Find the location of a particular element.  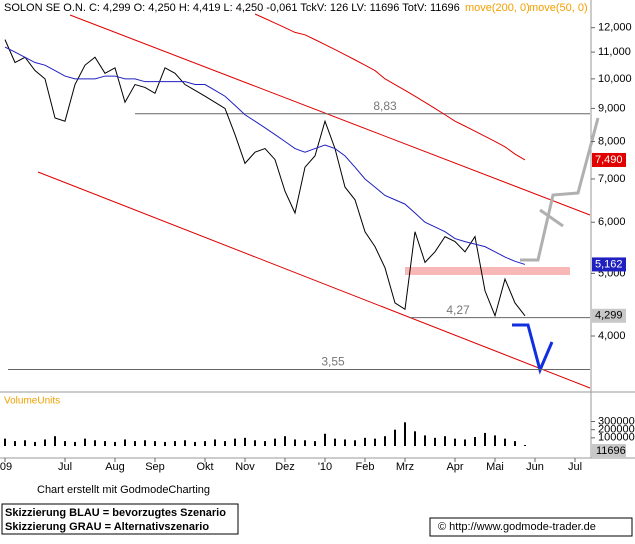

y-tick-label: 11,000 is located at coordinates (614, 52).